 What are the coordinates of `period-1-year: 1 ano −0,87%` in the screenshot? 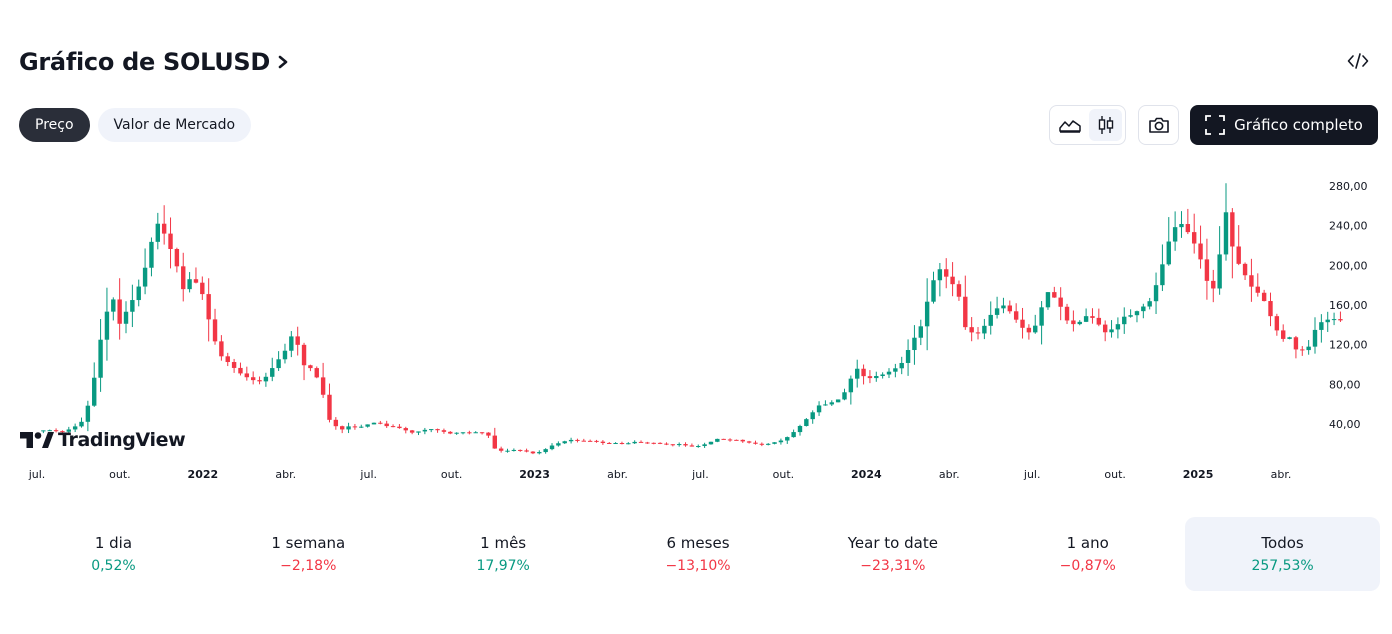 It's located at (1087, 554).